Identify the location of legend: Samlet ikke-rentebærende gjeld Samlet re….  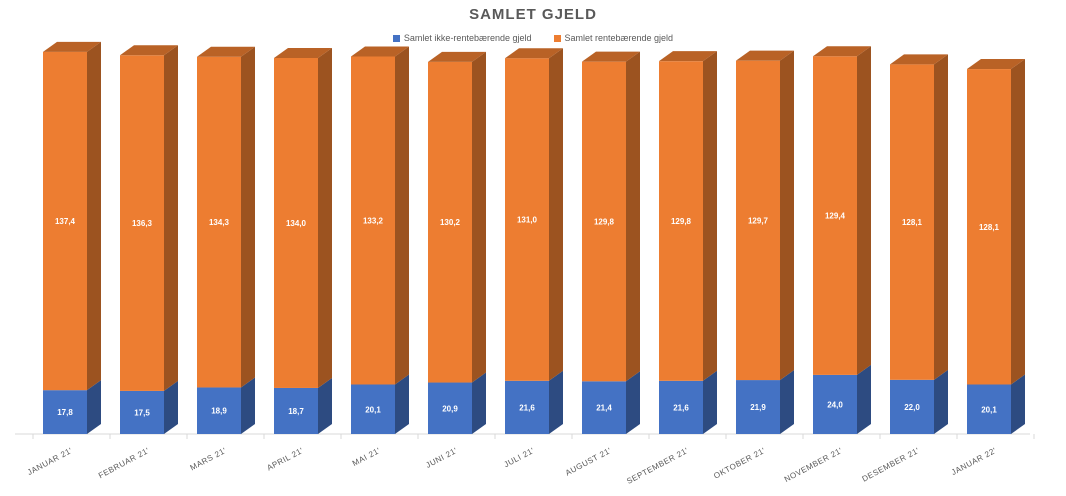
(533, 38).